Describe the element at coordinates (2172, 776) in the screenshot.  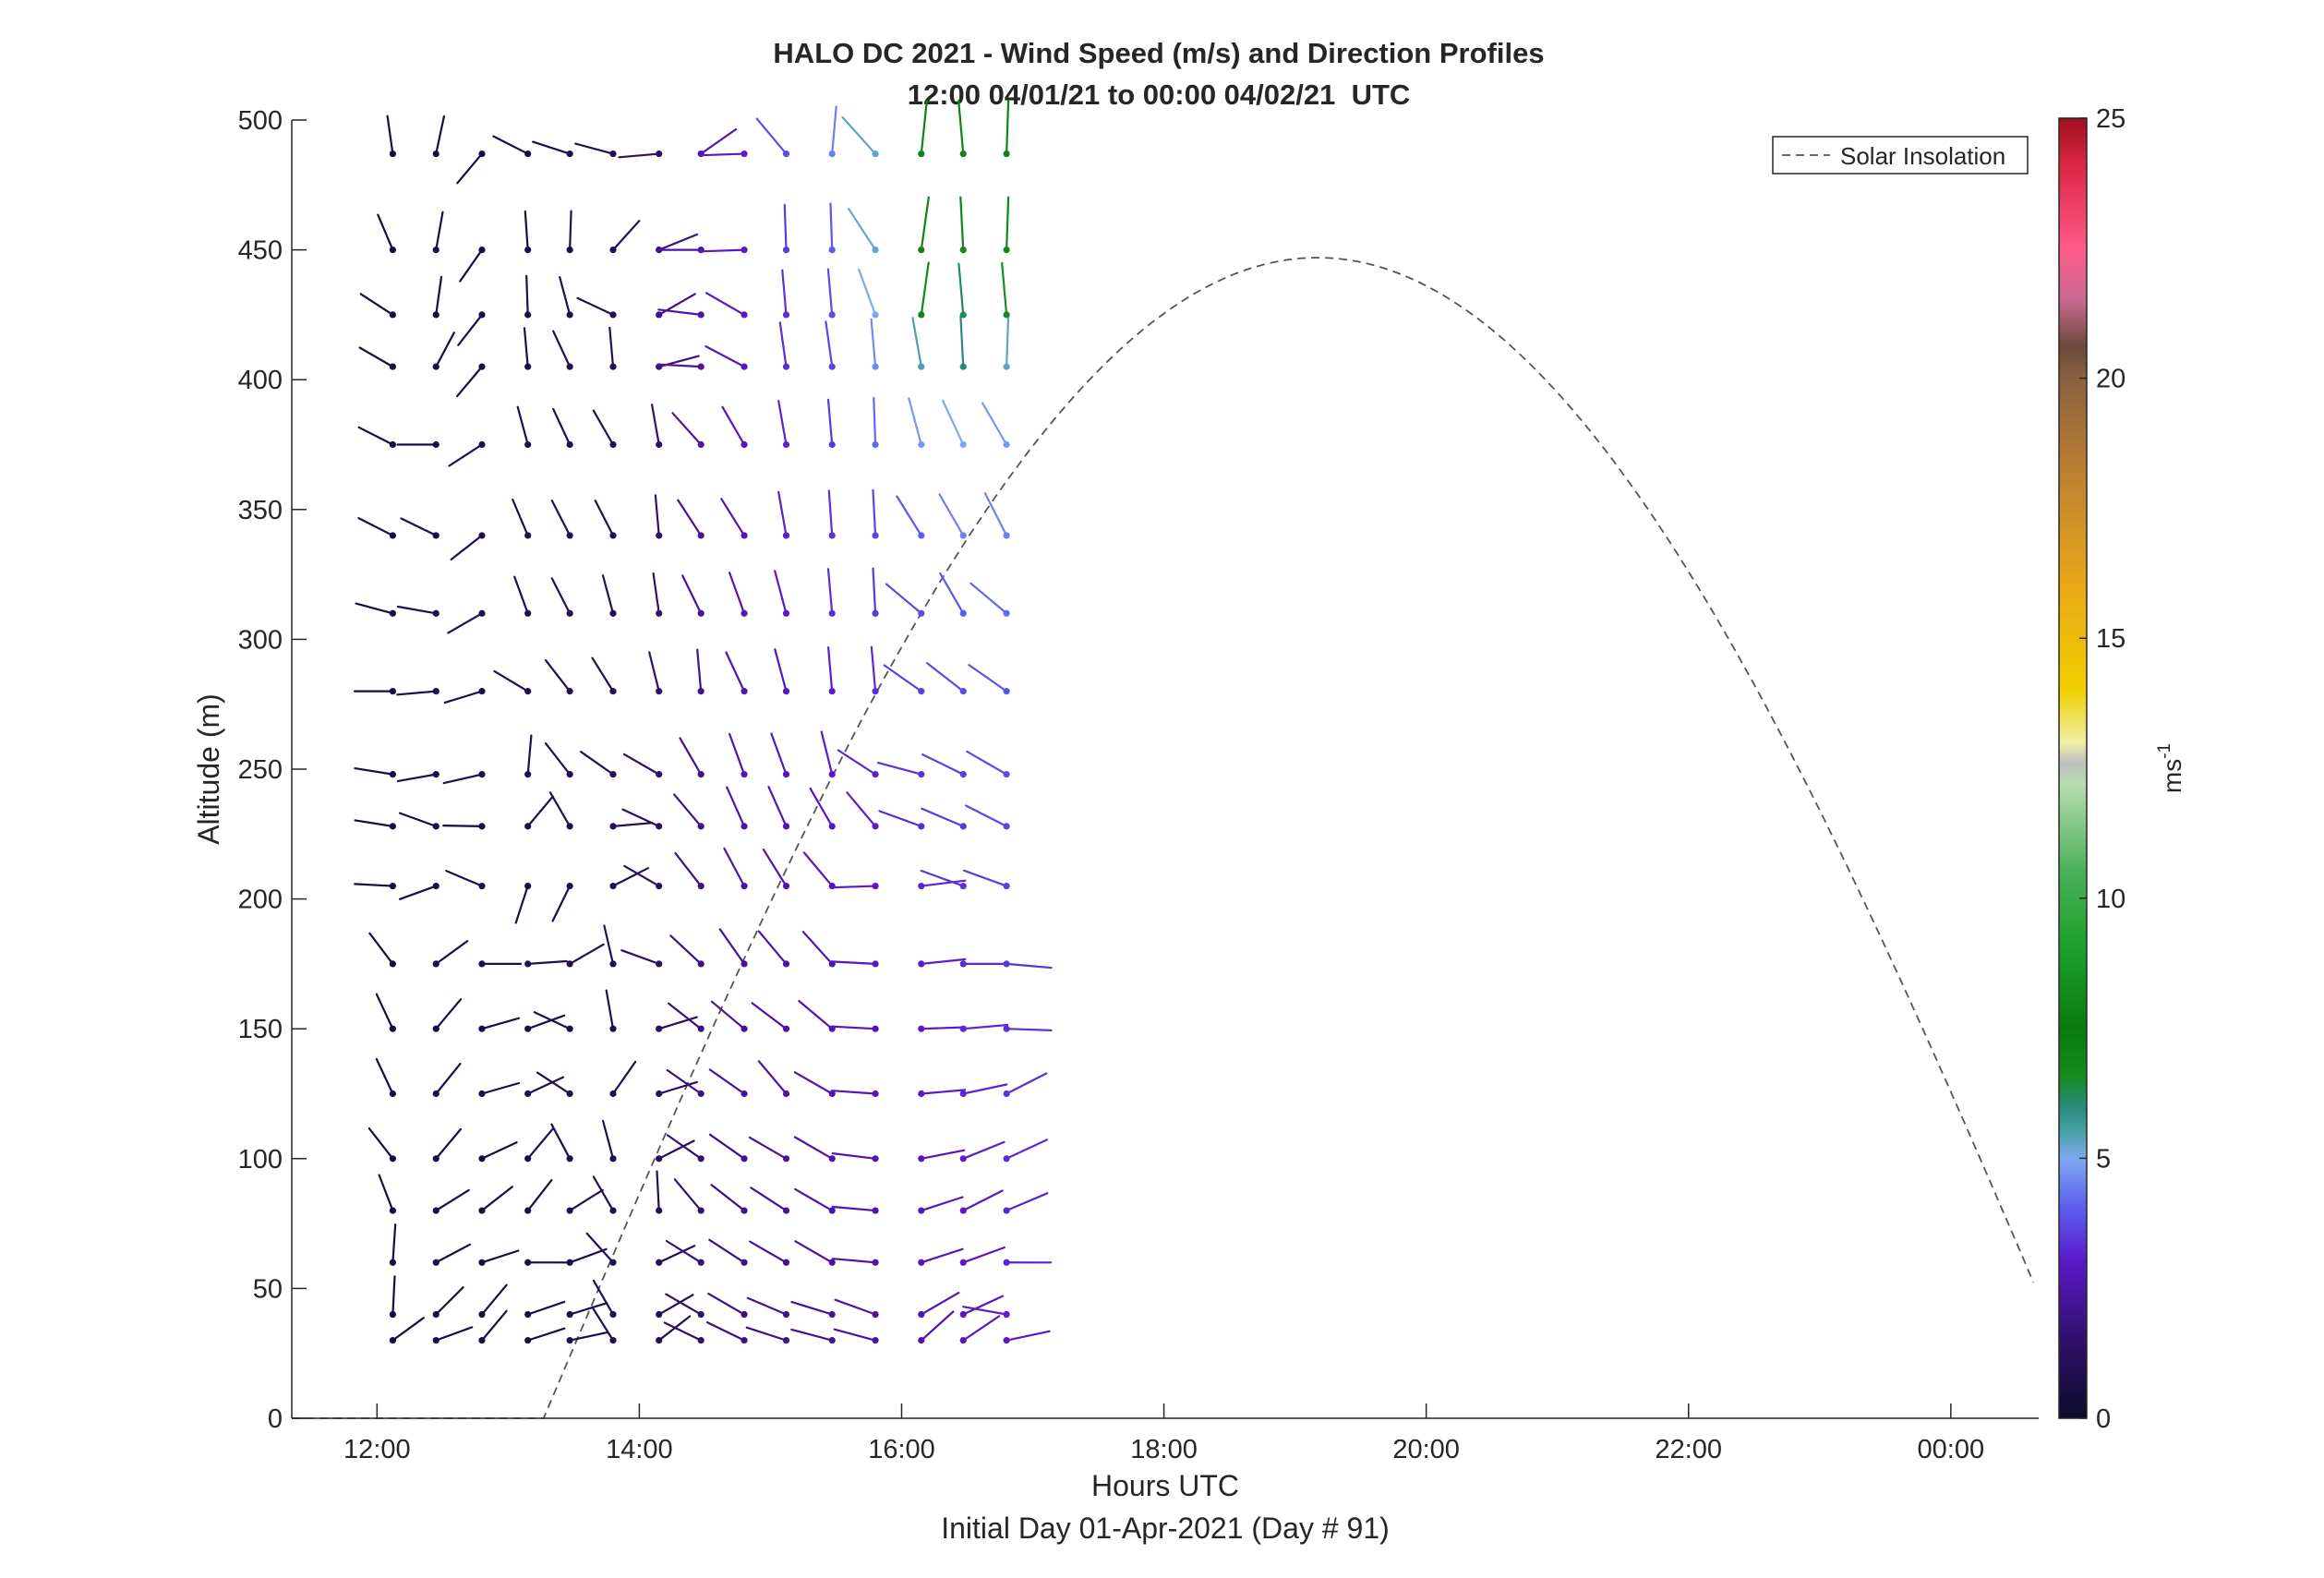
I see `colorbar-label-unit: ms` at that location.